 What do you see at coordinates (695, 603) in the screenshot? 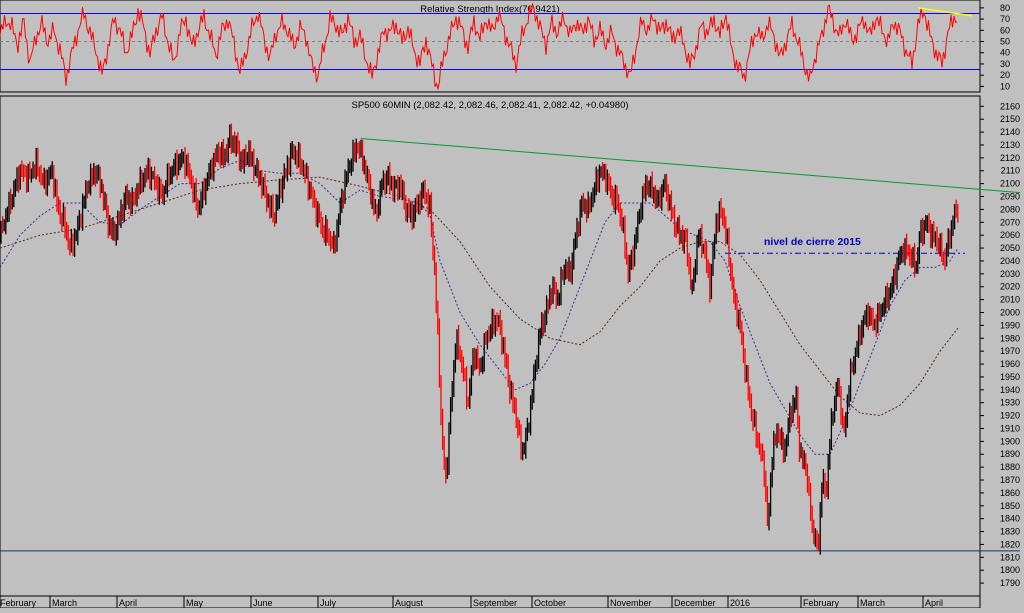
I see `x-tick-label-10: December` at bounding box center [695, 603].